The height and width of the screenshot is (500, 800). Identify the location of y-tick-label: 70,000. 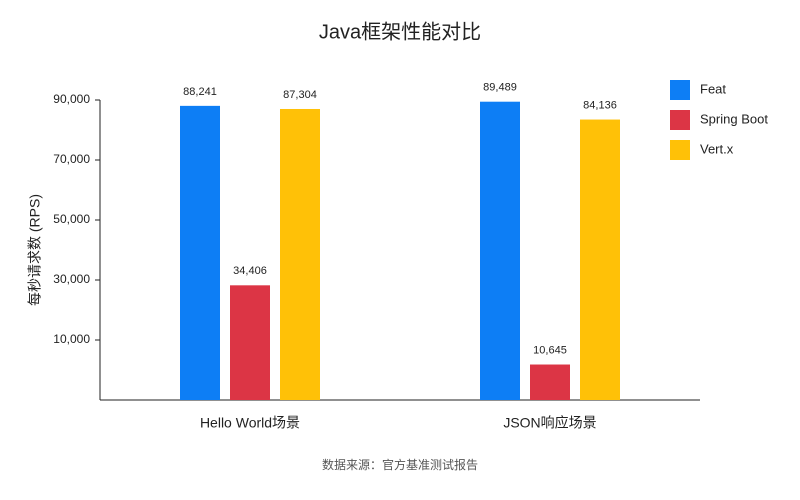
(71, 159).